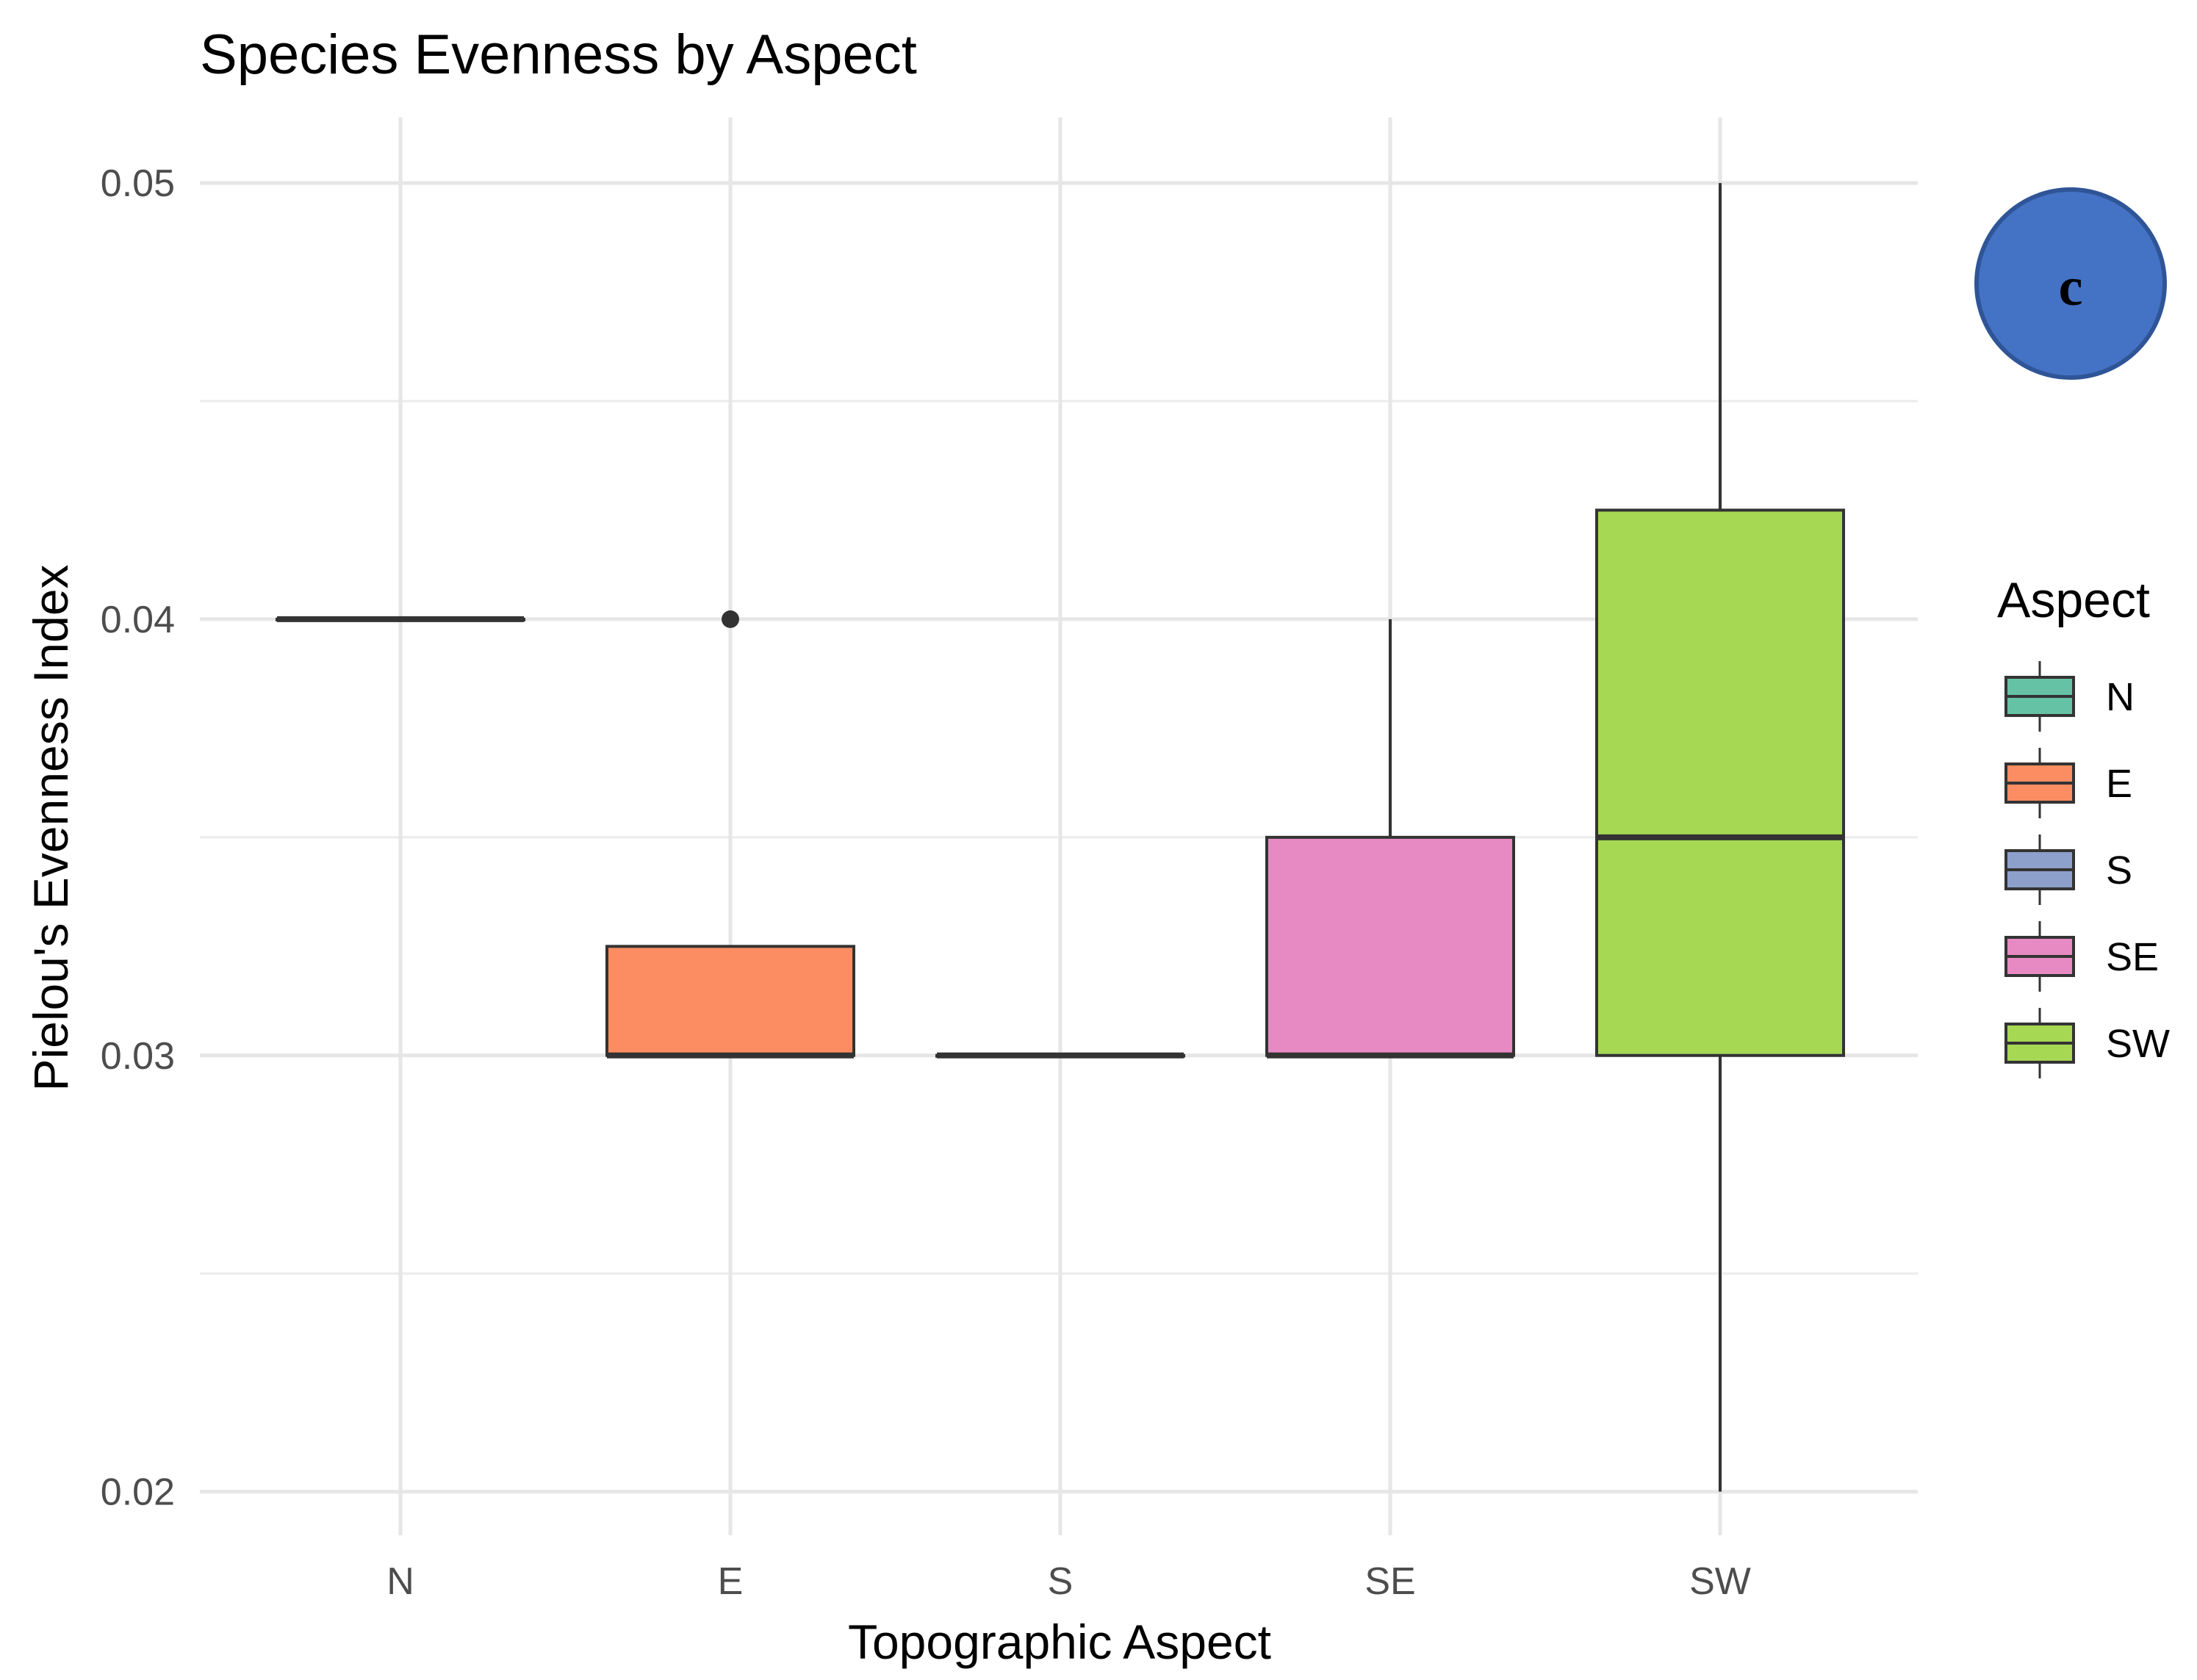 The image size is (2197, 1680). What do you see at coordinates (138, 620) in the screenshot?
I see `y-tick-label: 0.04` at bounding box center [138, 620].